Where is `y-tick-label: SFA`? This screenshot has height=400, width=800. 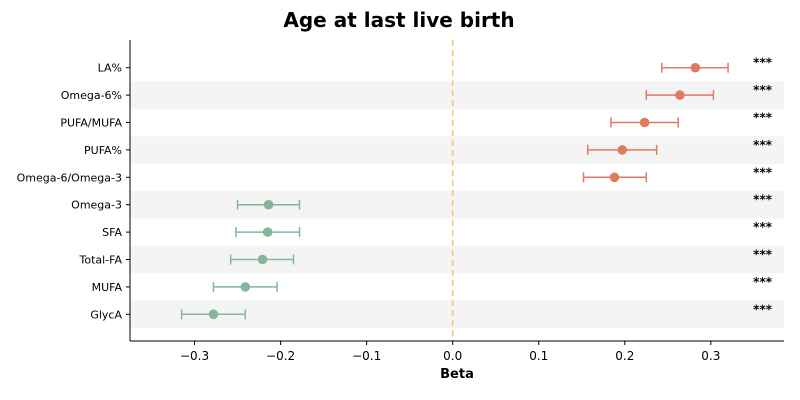
y-tick-label: SFA is located at coordinates (112, 232).